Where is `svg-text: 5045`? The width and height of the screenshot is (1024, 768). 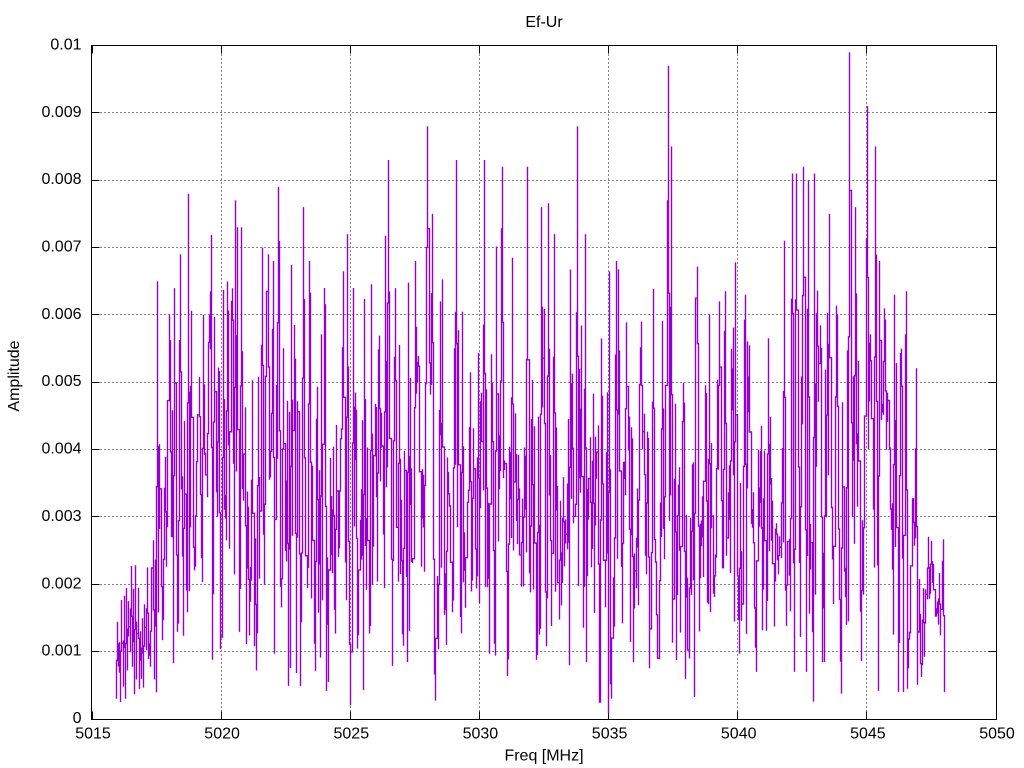
svg-text: 5045 is located at coordinates (868, 734).